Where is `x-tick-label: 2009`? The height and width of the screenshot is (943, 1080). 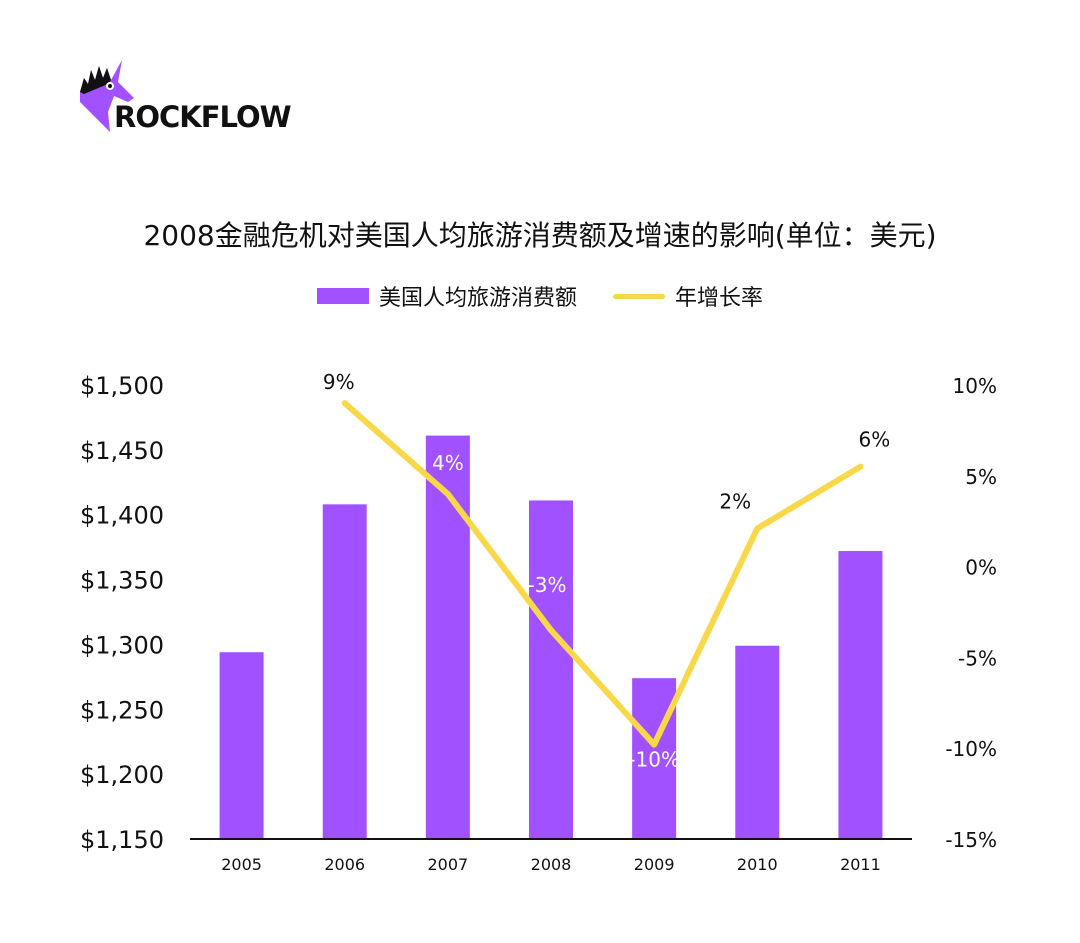
x-tick-label: 2009 is located at coordinates (654, 864).